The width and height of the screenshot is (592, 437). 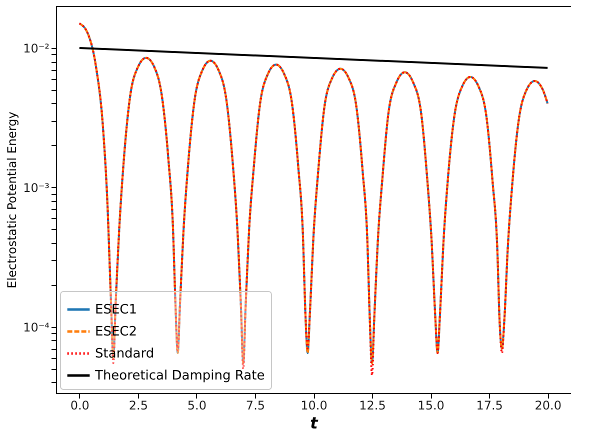 What do you see at coordinates (548, 405) in the screenshot?
I see `x-tick-label: 20.0` at bounding box center [548, 405].